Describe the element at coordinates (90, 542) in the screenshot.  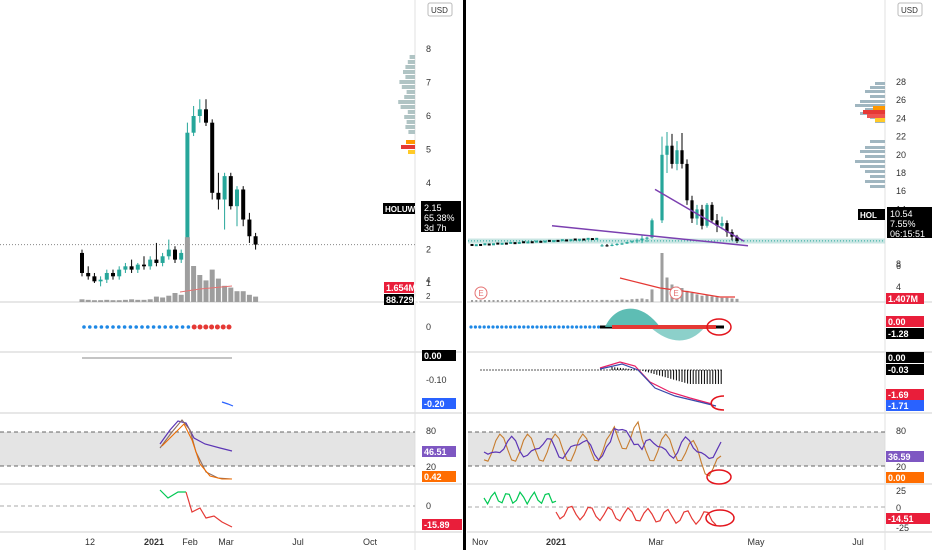
I see `left-time-tick: 12` at that location.